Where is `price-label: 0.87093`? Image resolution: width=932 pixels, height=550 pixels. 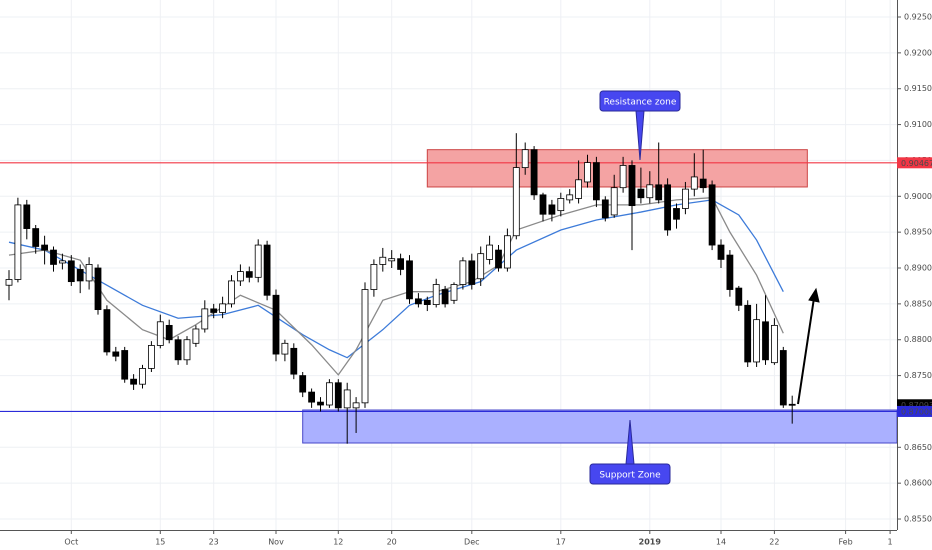
price-label: 0.87093 is located at coordinates (916, 405).